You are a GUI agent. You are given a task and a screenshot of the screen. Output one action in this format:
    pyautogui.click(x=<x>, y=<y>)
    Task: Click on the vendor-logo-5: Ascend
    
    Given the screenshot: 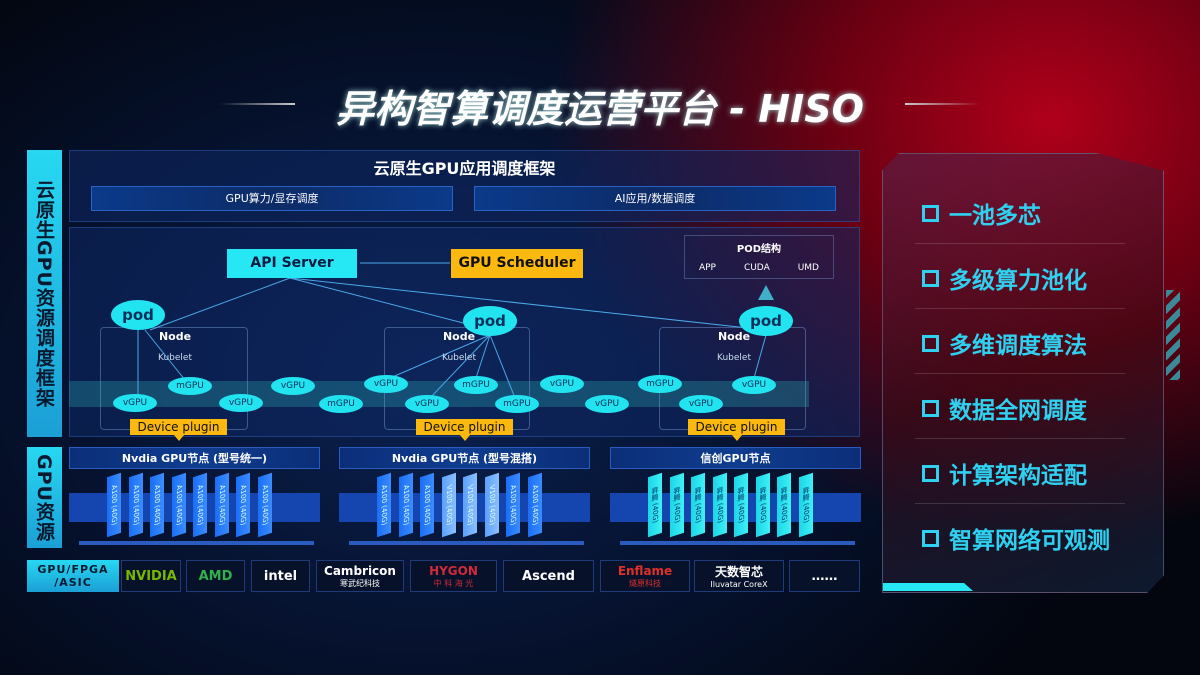 What is the action you would take?
    pyautogui.click(x=548, y=576)
    